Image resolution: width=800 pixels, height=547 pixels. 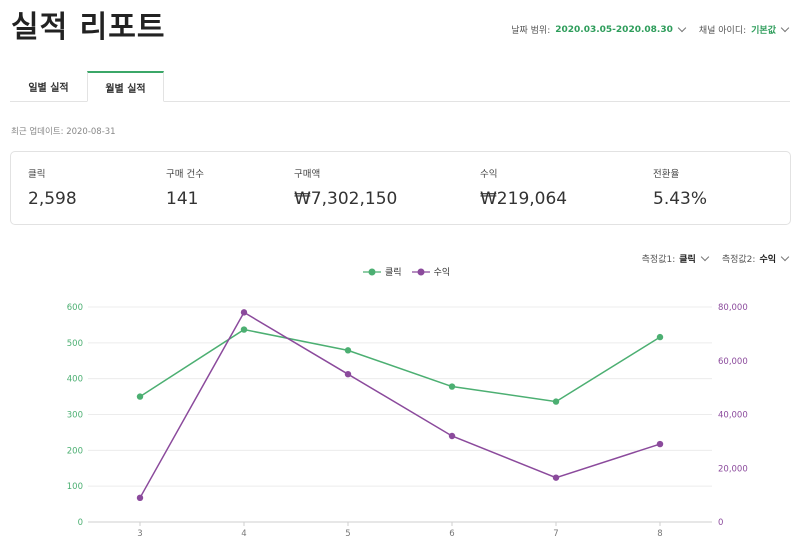 What do you see at coordinates (75, 380) in the screenshot?
I see `y-left-tick-label: 400` at bounding box center [75, 380].